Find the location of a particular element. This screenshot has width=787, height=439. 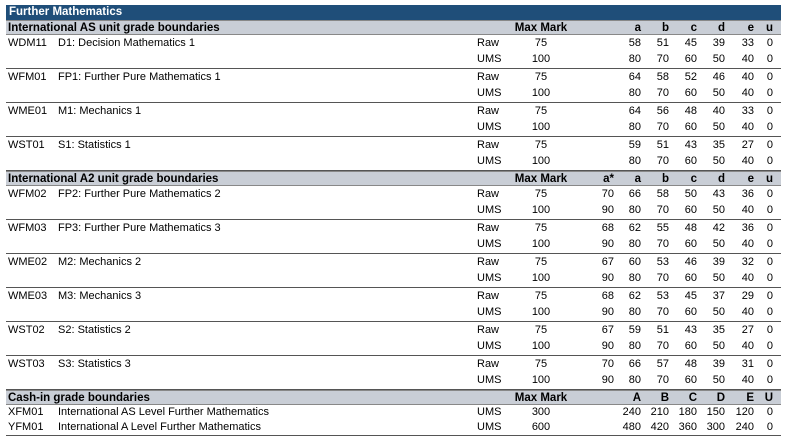

raw-row: WME01 M1: Mechanics 1 Raw 75 64 56 48 40 33 0 is located at coordinates (393, 111).